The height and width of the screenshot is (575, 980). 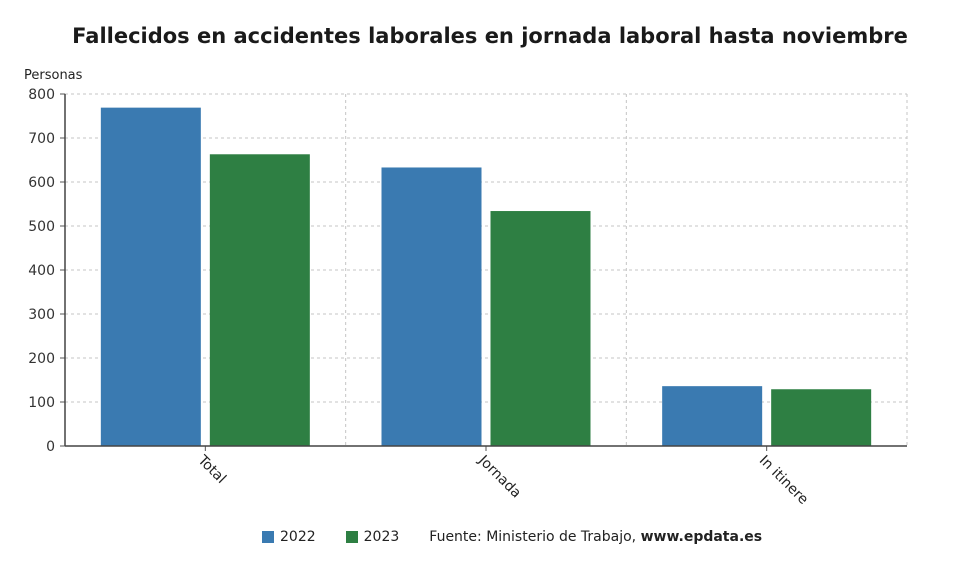 What do you see at coordinates (41, 359) in the screenshot?
I see `y-tick-label-200: 200` at bounding box center [41, 359].